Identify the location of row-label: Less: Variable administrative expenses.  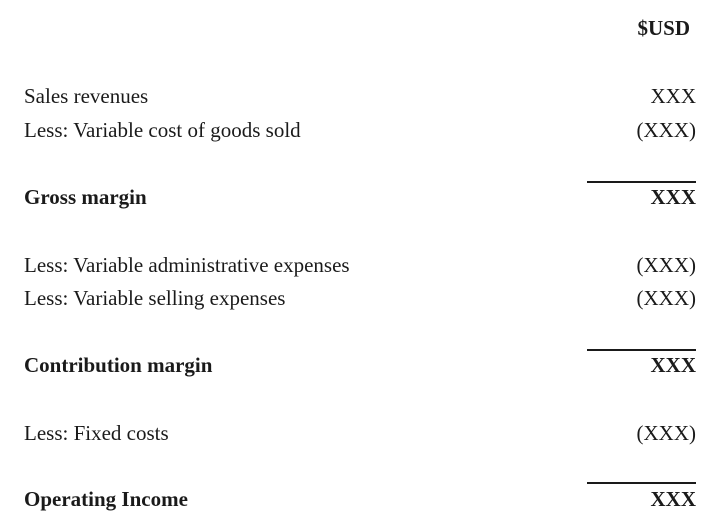
(187, 265).